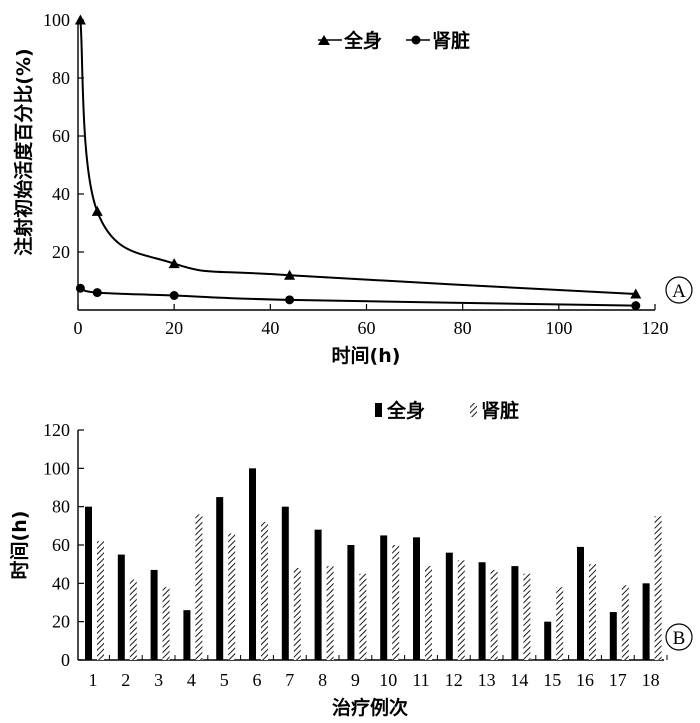 The image size is (700, 723). Describe the element at coordinates (552, 680) in the screenshot. I see `b-xtick-label: 15` at that location.